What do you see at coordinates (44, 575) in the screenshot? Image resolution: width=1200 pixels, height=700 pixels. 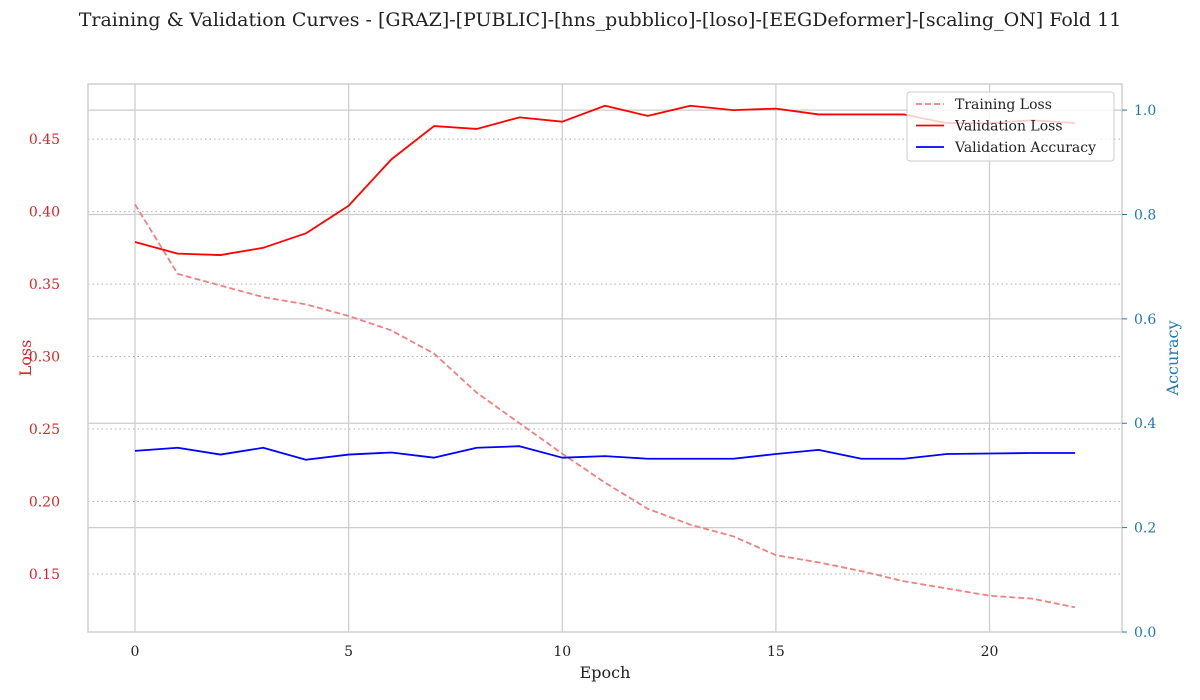 I see `y-left-tick-label: 0.15` at bounding box center [44, 575].